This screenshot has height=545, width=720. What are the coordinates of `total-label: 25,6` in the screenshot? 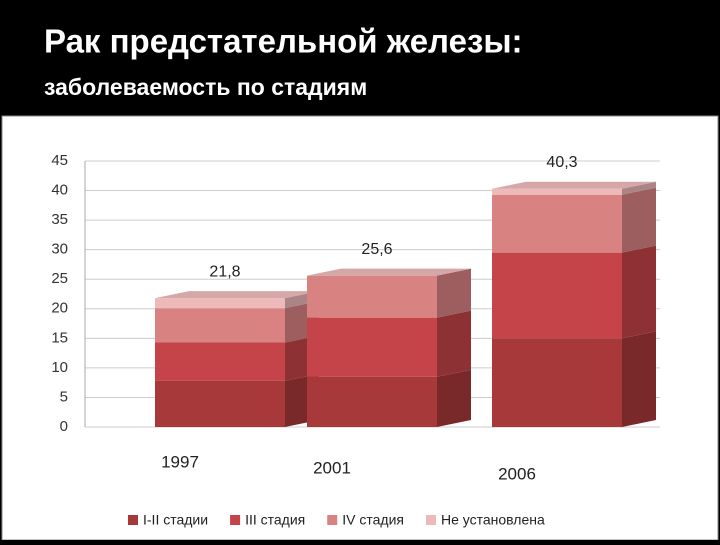 It's located at (376, 249).